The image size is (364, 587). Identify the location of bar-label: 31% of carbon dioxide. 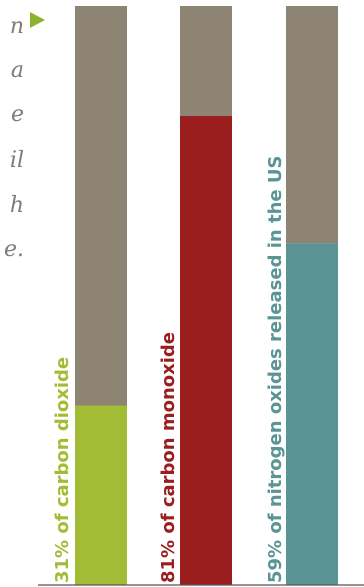
(62, 470).